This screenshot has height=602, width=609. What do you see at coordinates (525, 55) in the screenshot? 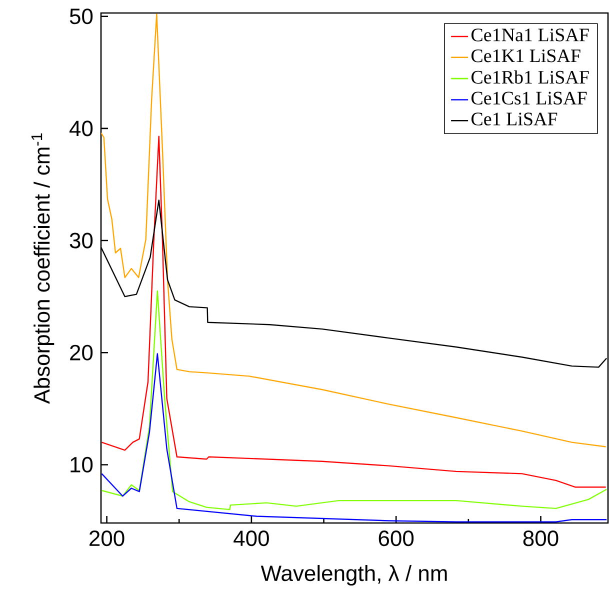
I see `legend-label: Ce1K1 LiSAF` at bounding box center [525, 55].